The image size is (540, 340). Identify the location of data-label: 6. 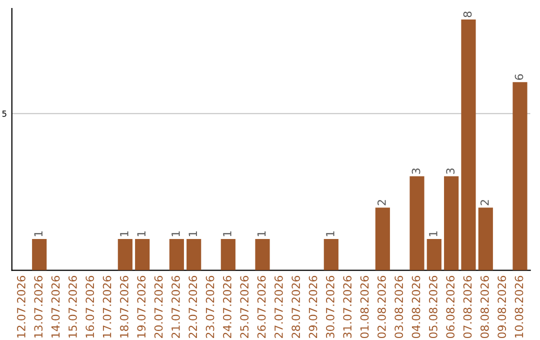
(519, 77).